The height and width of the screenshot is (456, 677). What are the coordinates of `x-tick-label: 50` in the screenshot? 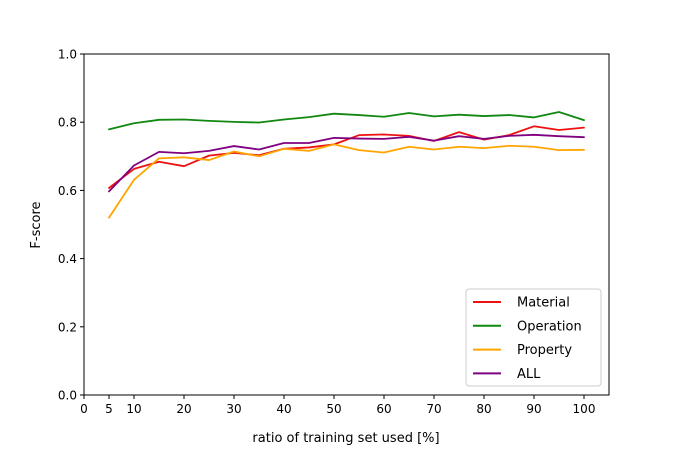 It's located at (333, 409).